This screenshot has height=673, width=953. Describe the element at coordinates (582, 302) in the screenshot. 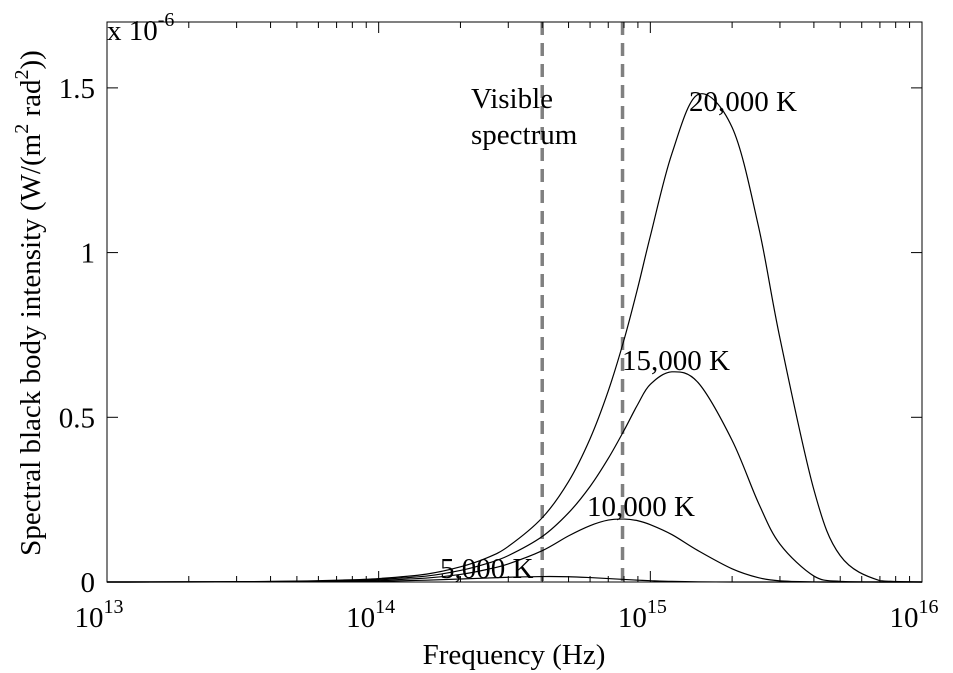

I see `visible-spectrum-lines` at that location.